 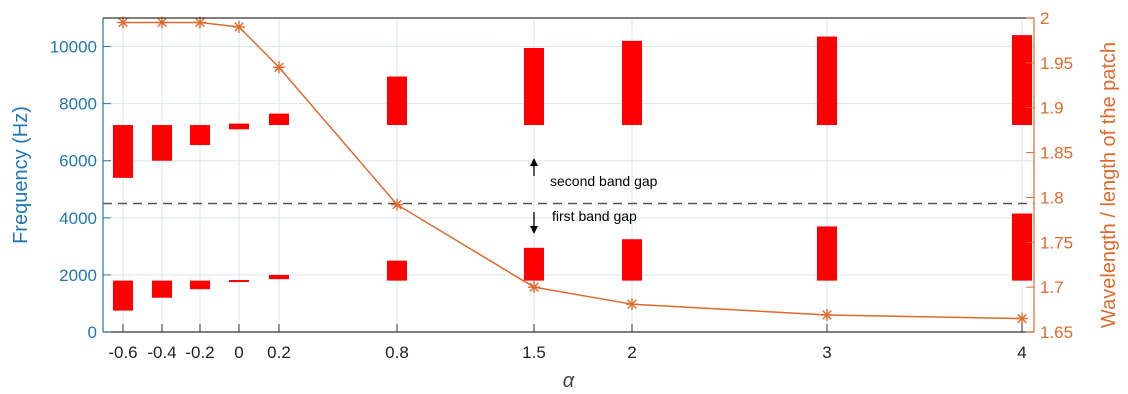 I want to click on x-tick-label: 2, so click(x=631, y=352).